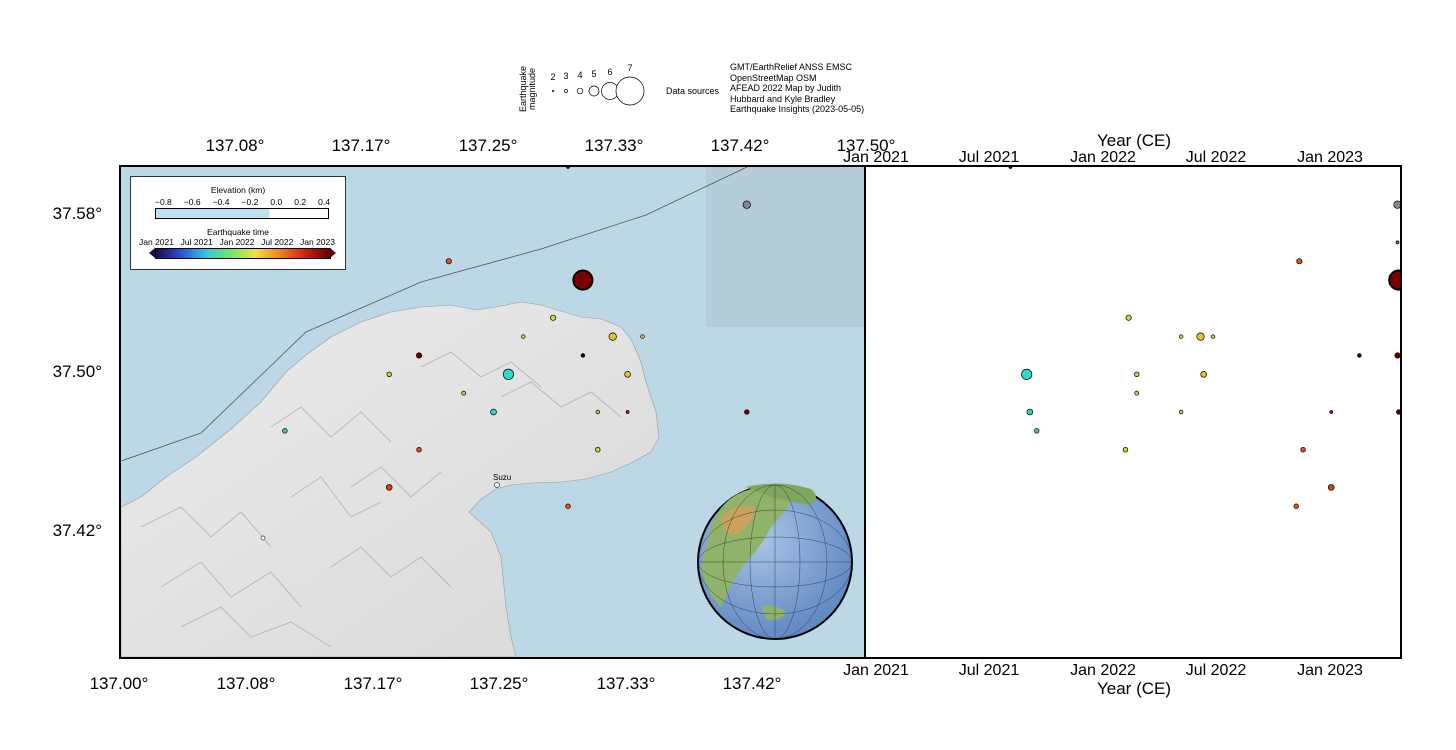 The height and width of the screenshot is (750, 1456). I want to click on data-source-line: Hubbard and Kyle Bradley, so click(783, 98).